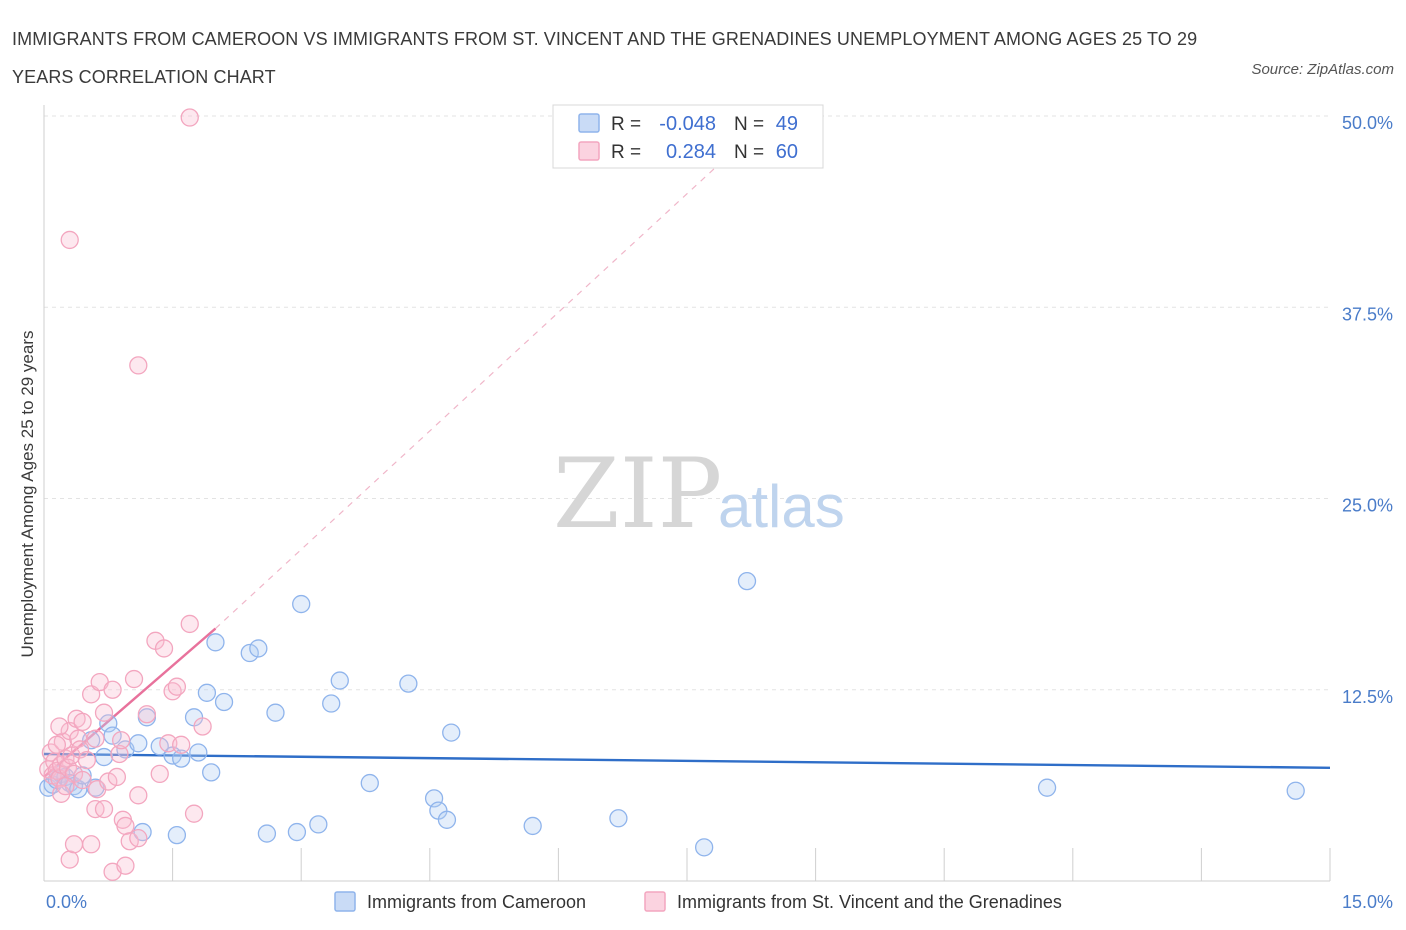 This screenshot has height=930, width=1406. Describe the element at coordinates (787, 152) in the screenshot. I see `legend-n-value-2: 60` at that location.